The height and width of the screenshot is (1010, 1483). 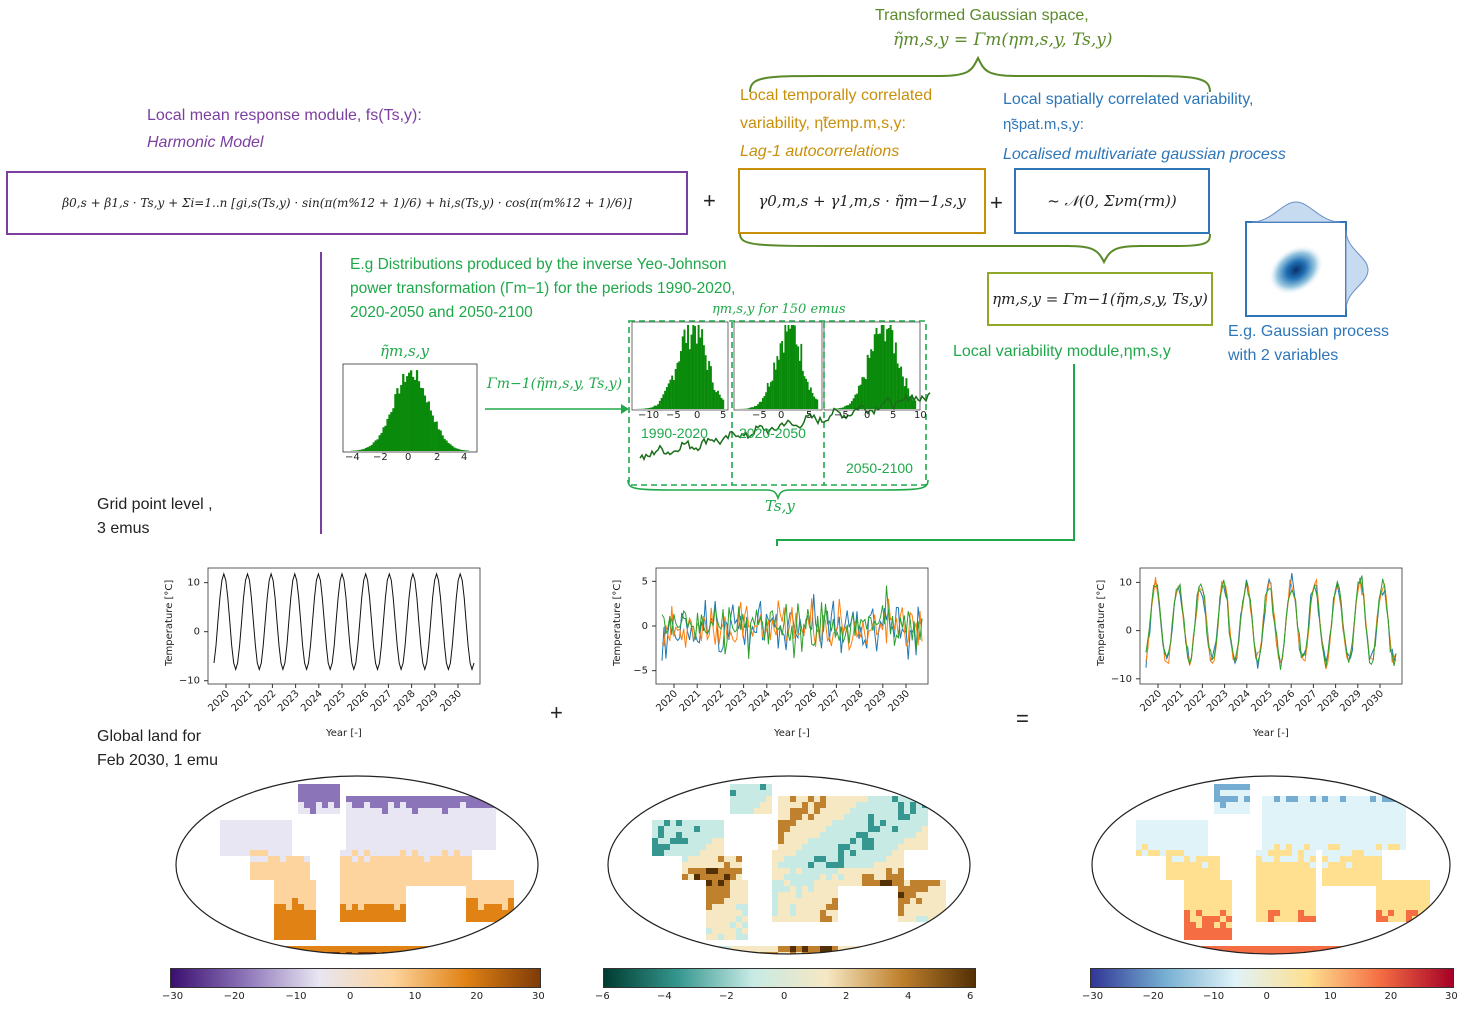 I want to click on y-tick-label: 5, so click(x=645, y=581).